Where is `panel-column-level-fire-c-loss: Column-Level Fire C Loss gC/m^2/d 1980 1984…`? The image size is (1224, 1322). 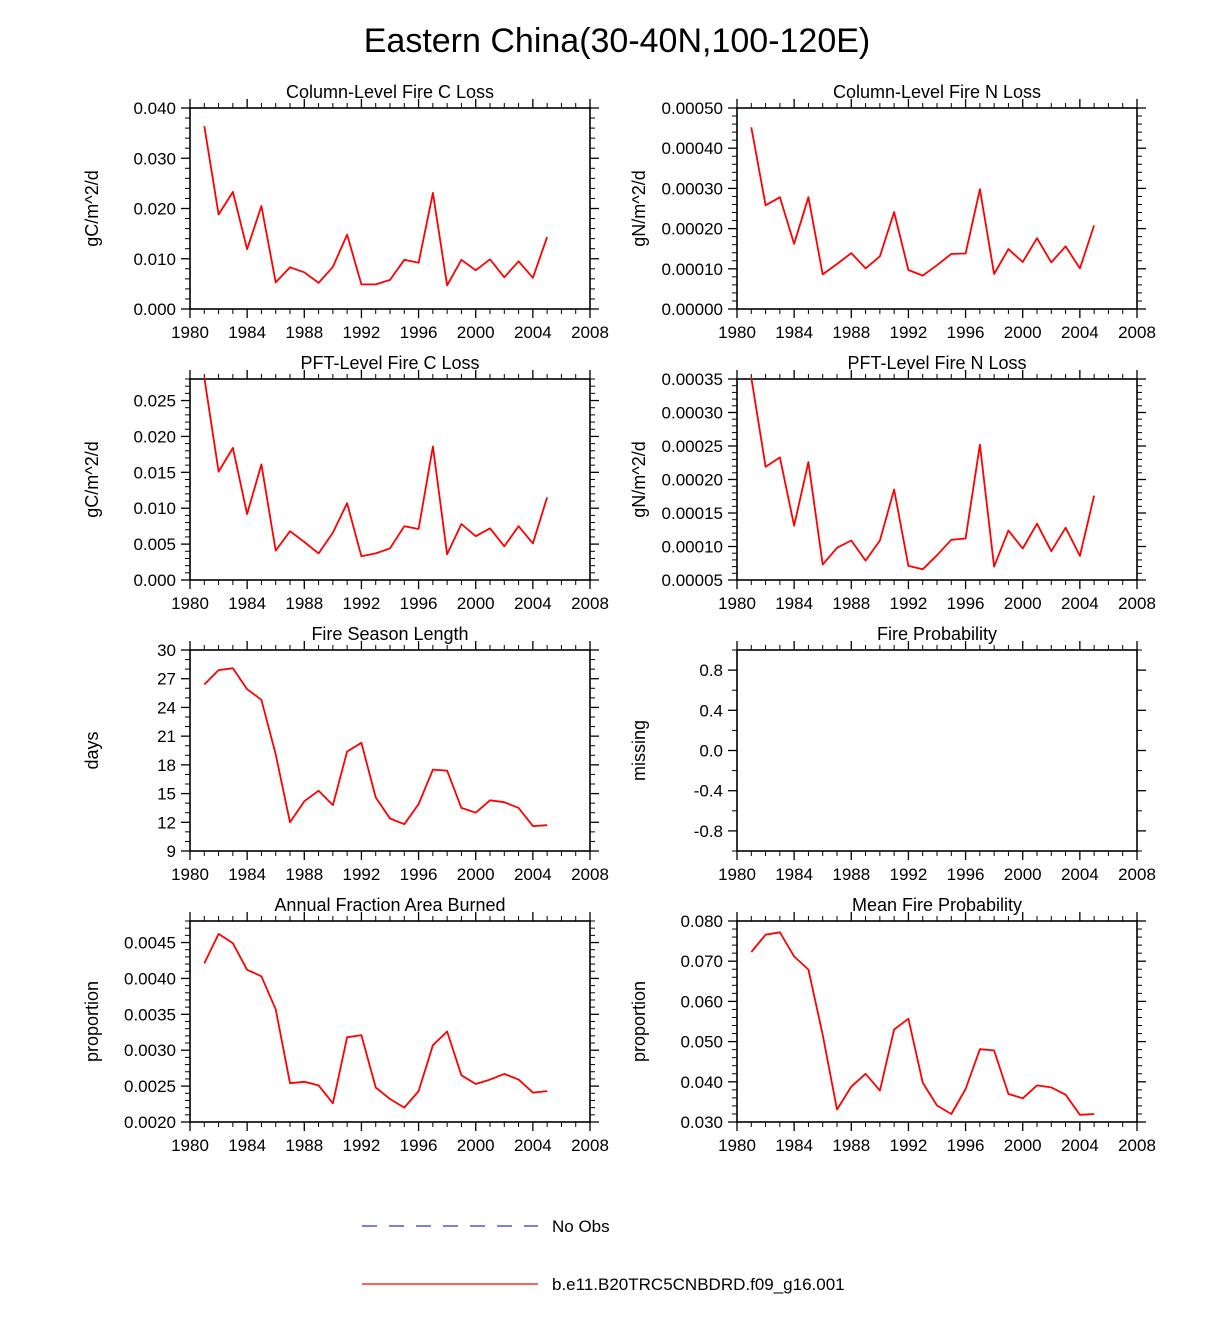 panel-column-level-fire-c-loss: Column-Level Fire C Loss gC/m^2/d 1980 1984… is located at coordinates (345, 212).